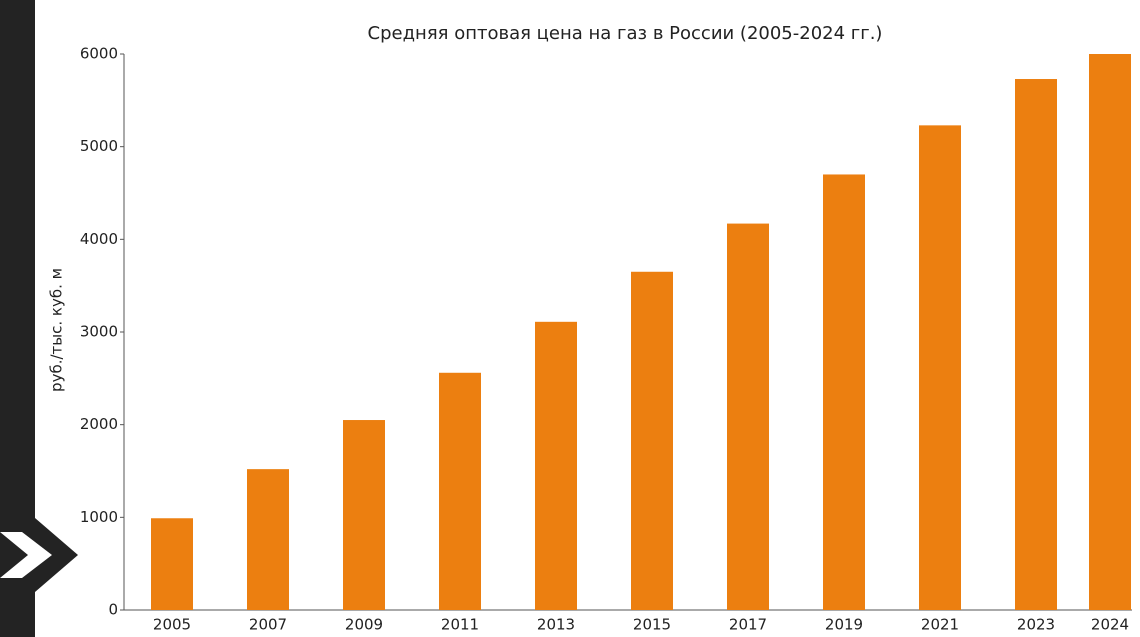 The width and height of the screenshot is (1140, 637). Describe the element at coordinates (99, 424) in the screenshot. I see `y-tick-label: 2000` at that location.